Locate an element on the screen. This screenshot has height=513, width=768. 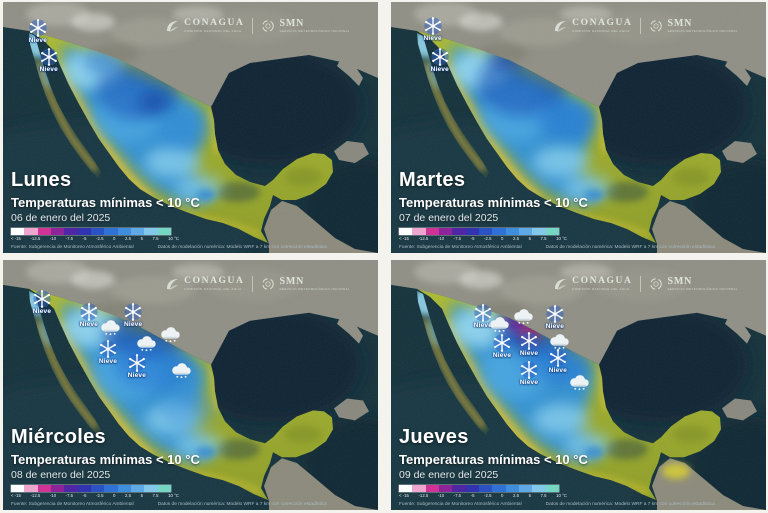
map-title: Temperaturas mínimas < 10 °C is located at coordinates (493, 459).